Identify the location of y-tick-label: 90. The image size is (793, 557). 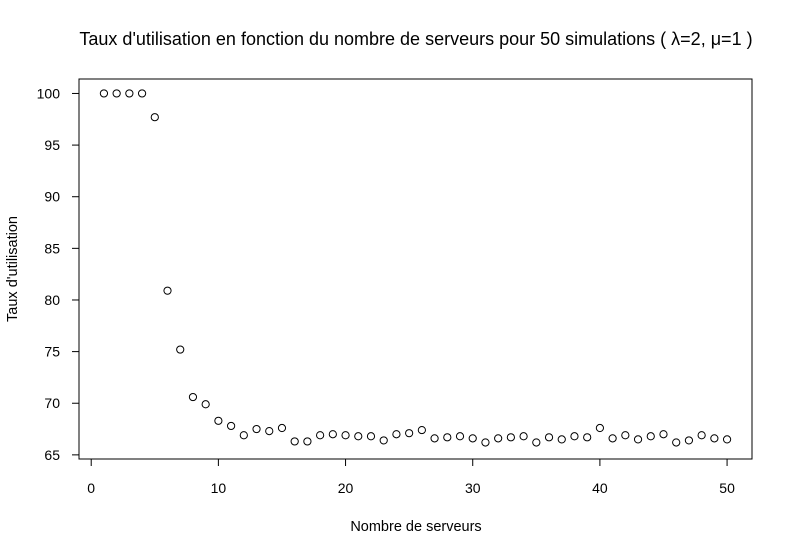
(52, 197).